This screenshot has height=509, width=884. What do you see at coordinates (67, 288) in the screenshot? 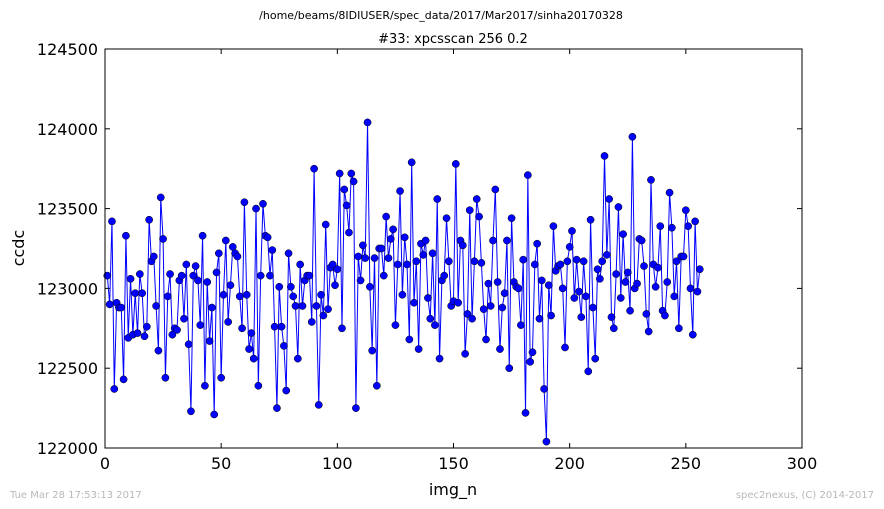
I see `y-tick-label: 123000` at bounding box center [67, 288].